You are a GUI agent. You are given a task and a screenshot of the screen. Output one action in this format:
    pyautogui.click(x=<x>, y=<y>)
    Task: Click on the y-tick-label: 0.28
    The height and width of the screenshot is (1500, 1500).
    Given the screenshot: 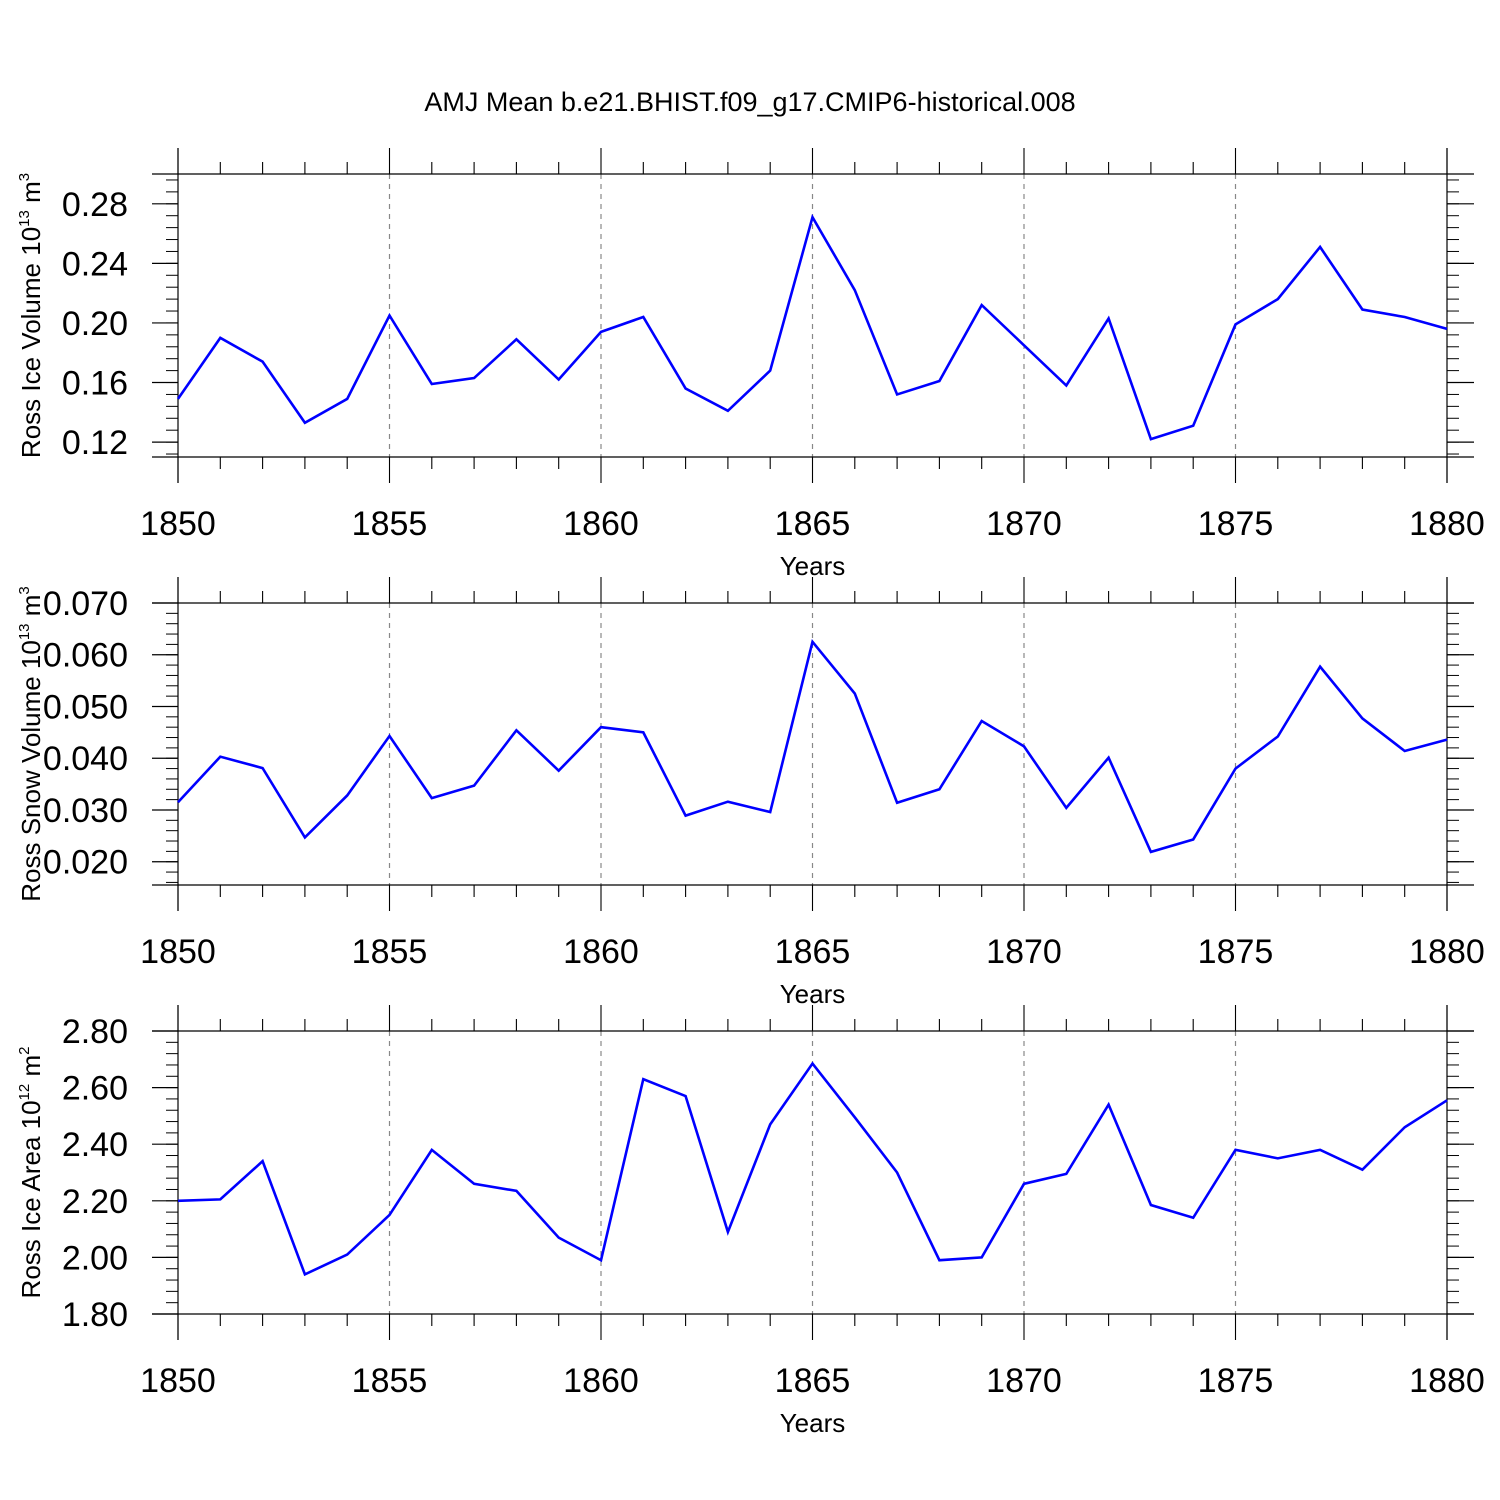 What is the action you would take?
    pyautogui.click(x=95, y=205)
    